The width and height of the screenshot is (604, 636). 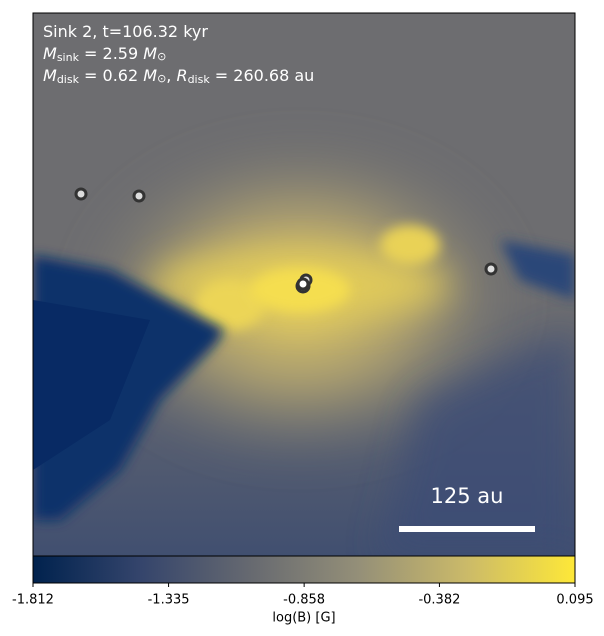 I want to click on scale-bar-label: 125 au, so click(x=467, y=496).